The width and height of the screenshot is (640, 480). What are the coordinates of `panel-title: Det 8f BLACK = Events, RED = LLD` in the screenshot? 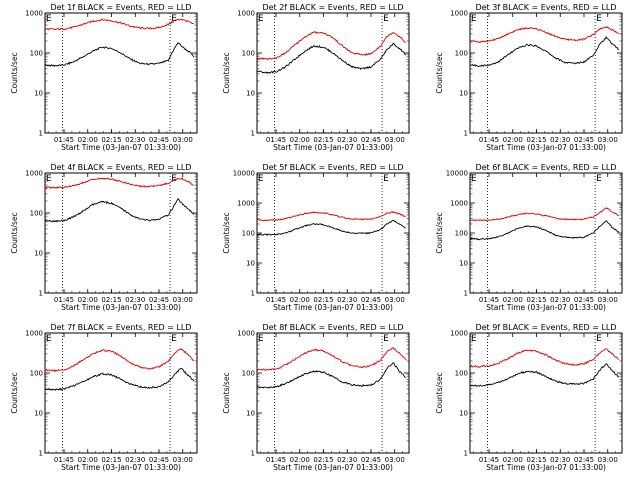 It's located at (332, 327).